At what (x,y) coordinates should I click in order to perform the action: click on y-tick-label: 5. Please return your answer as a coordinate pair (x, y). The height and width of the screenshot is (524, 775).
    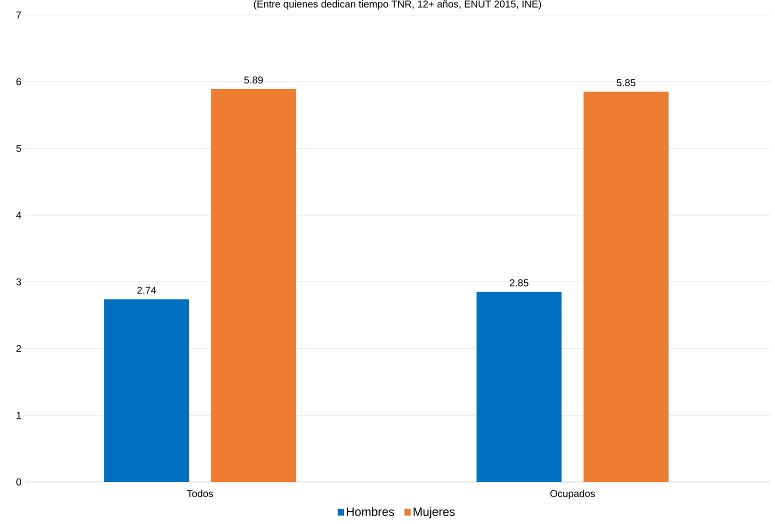
    Looking at the image, I should click on (19, 148).